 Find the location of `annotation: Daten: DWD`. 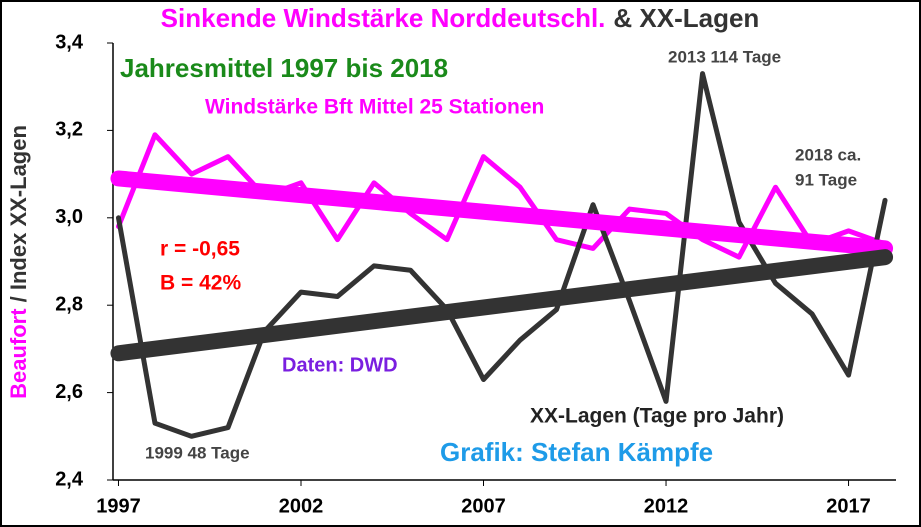

annotation: Daten: DWD is located at coordinates (340, 365).